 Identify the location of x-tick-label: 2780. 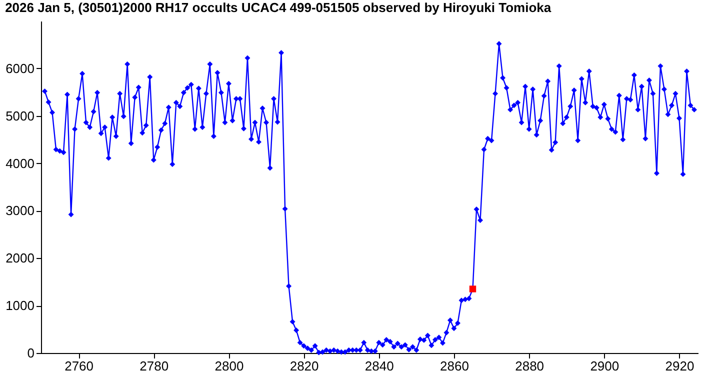
(154, 366).